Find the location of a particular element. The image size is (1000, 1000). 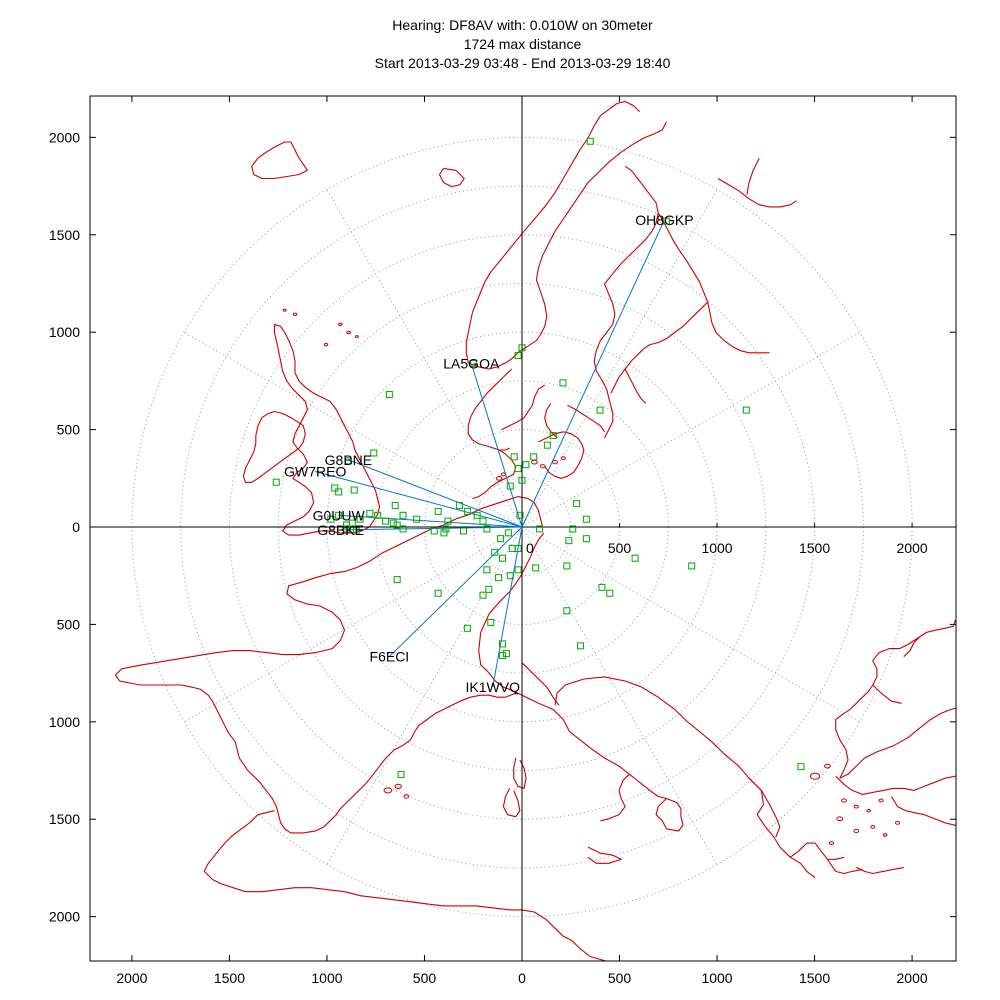

inner-axis-zero-label: 0 is located at coordinates (530, 548).